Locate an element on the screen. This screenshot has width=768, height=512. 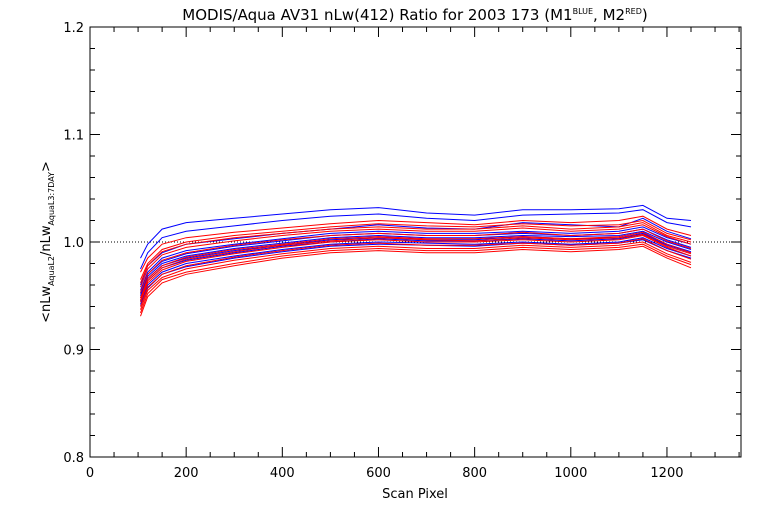
y-tick-label: 0.8 is located at coordinates (73, 458).